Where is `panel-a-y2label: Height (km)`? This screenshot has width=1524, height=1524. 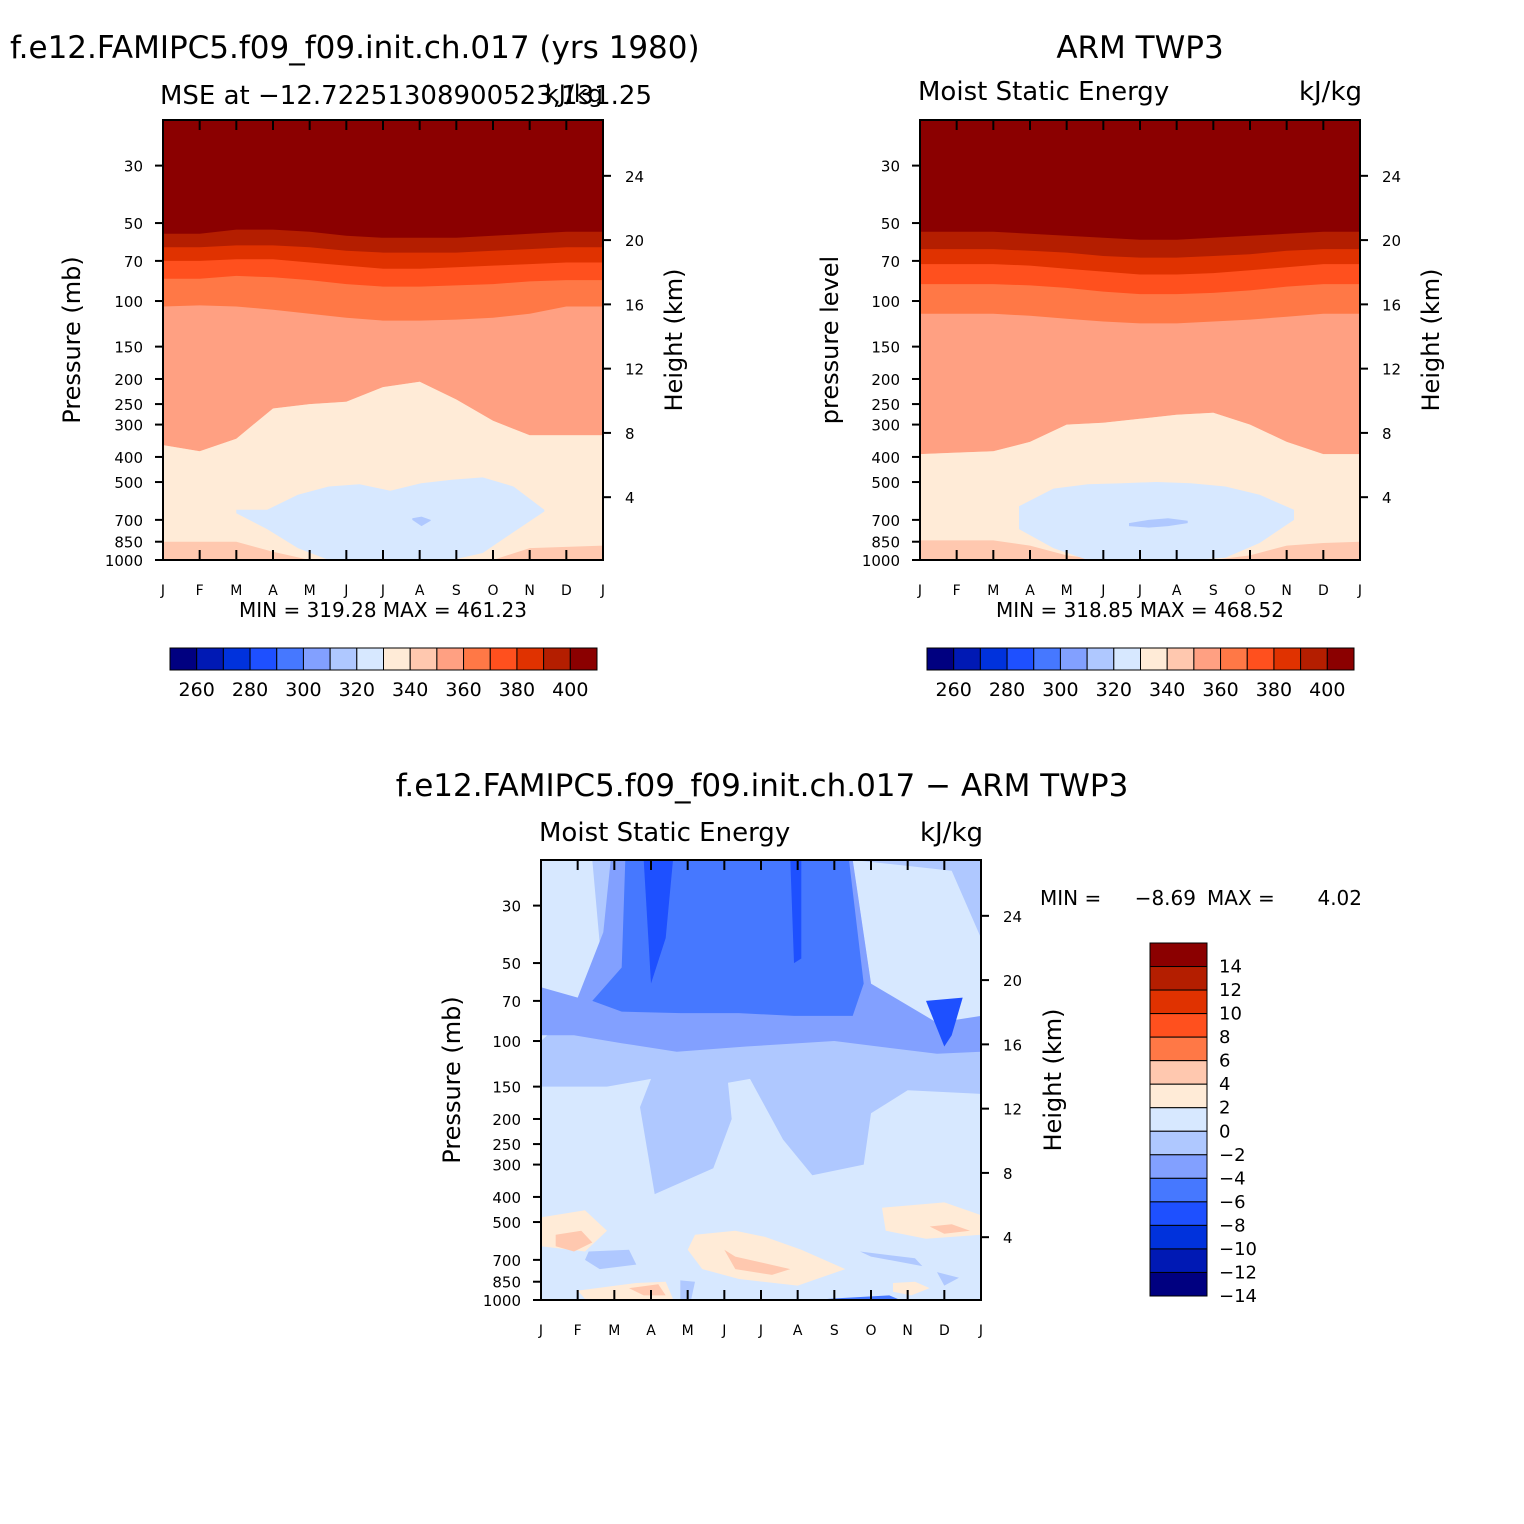 panel-a-y2label: Height (km) is located at coordinates (674, 340).